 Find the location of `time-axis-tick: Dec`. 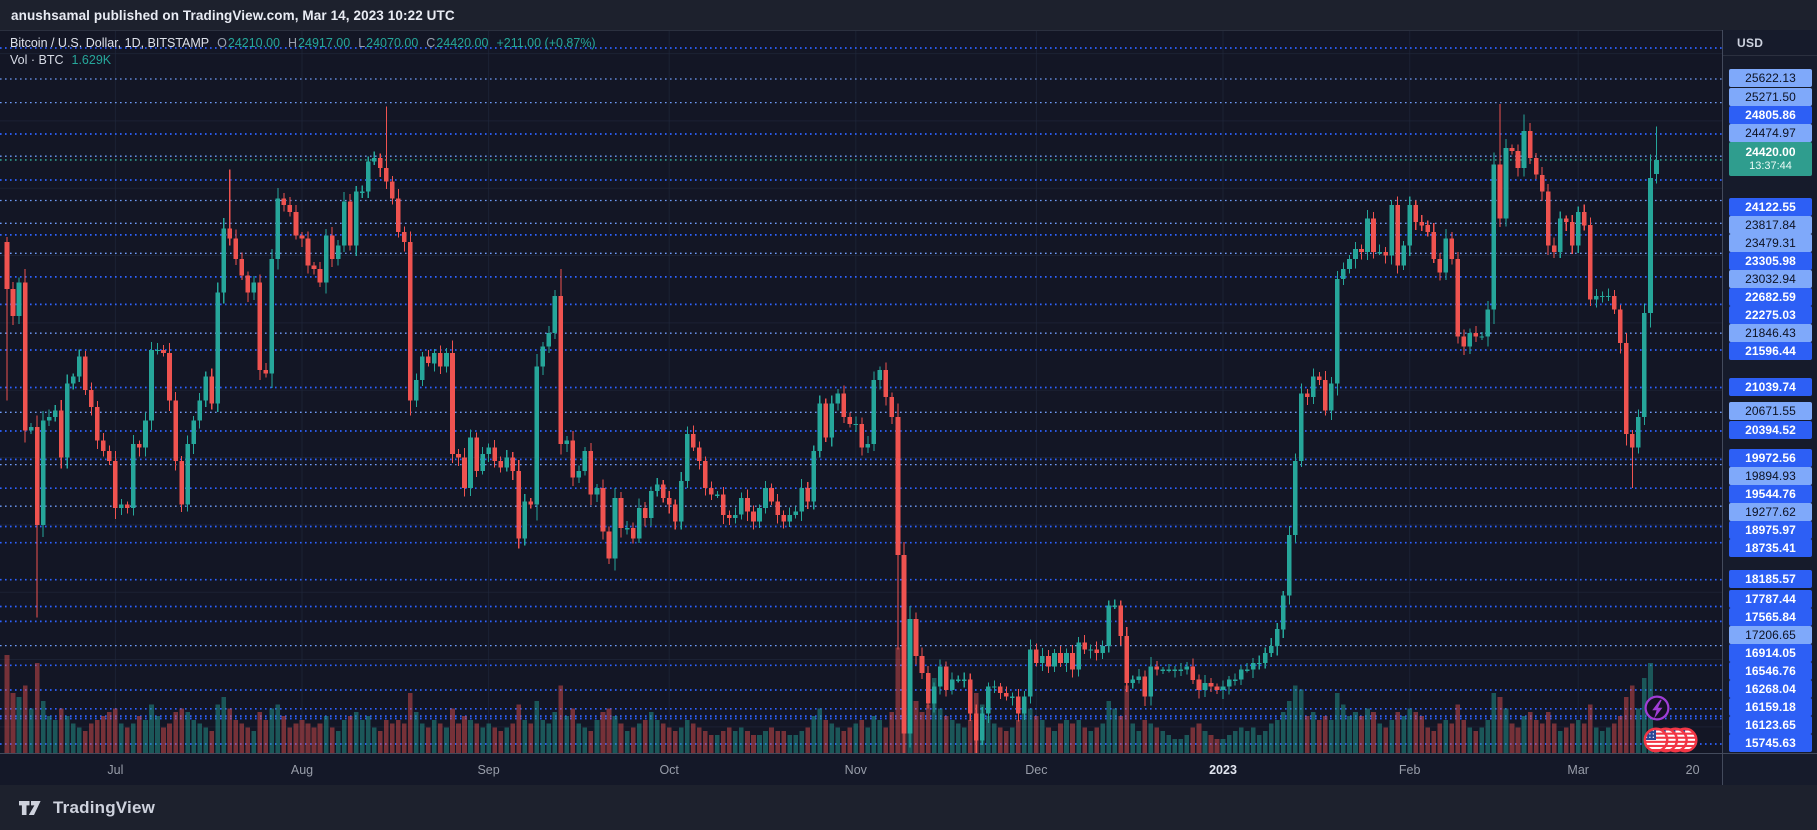

time-axis-tick: Dec is located at coordinates (1036, 770).